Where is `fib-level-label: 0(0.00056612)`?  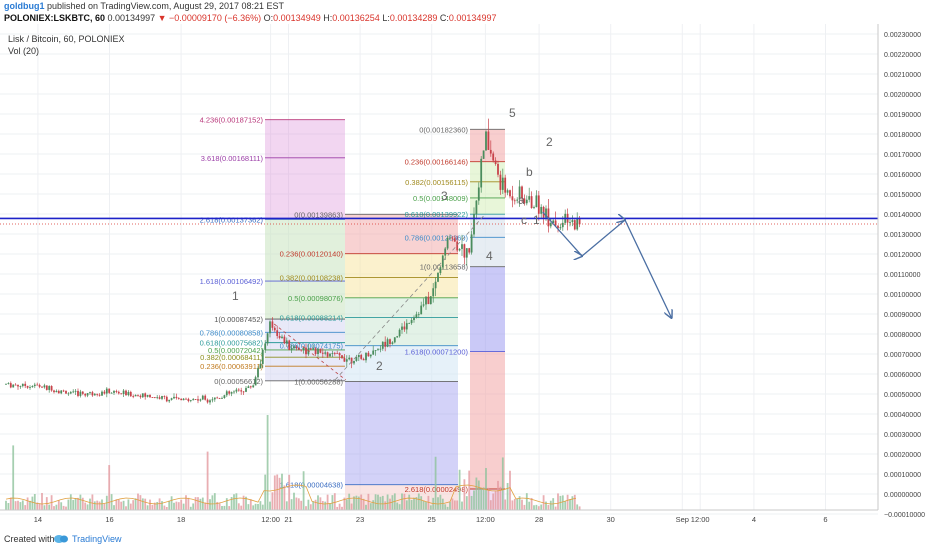 fib-level-label: 0(0.00056612) is located at coordinates (238, 381).